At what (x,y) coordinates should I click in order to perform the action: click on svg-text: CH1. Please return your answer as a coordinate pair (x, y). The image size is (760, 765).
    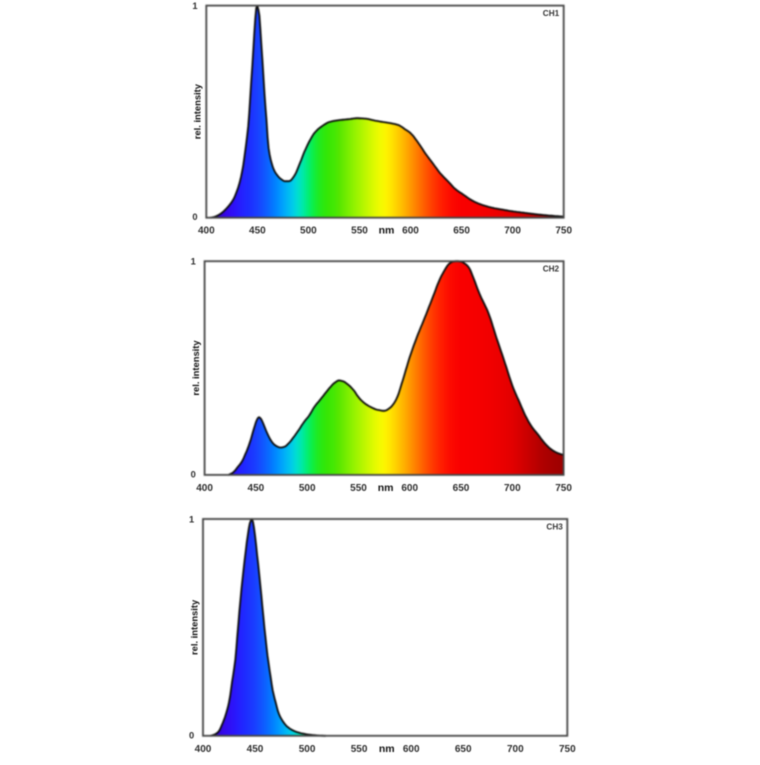
    Looking at the image, I should click on (551, 13).